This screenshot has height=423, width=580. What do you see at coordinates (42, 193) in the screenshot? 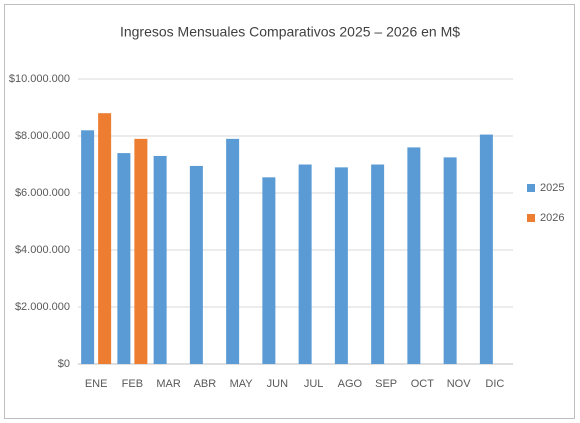
I see `y-tick-label: $6.000.000` at bounding box center [42, 193].